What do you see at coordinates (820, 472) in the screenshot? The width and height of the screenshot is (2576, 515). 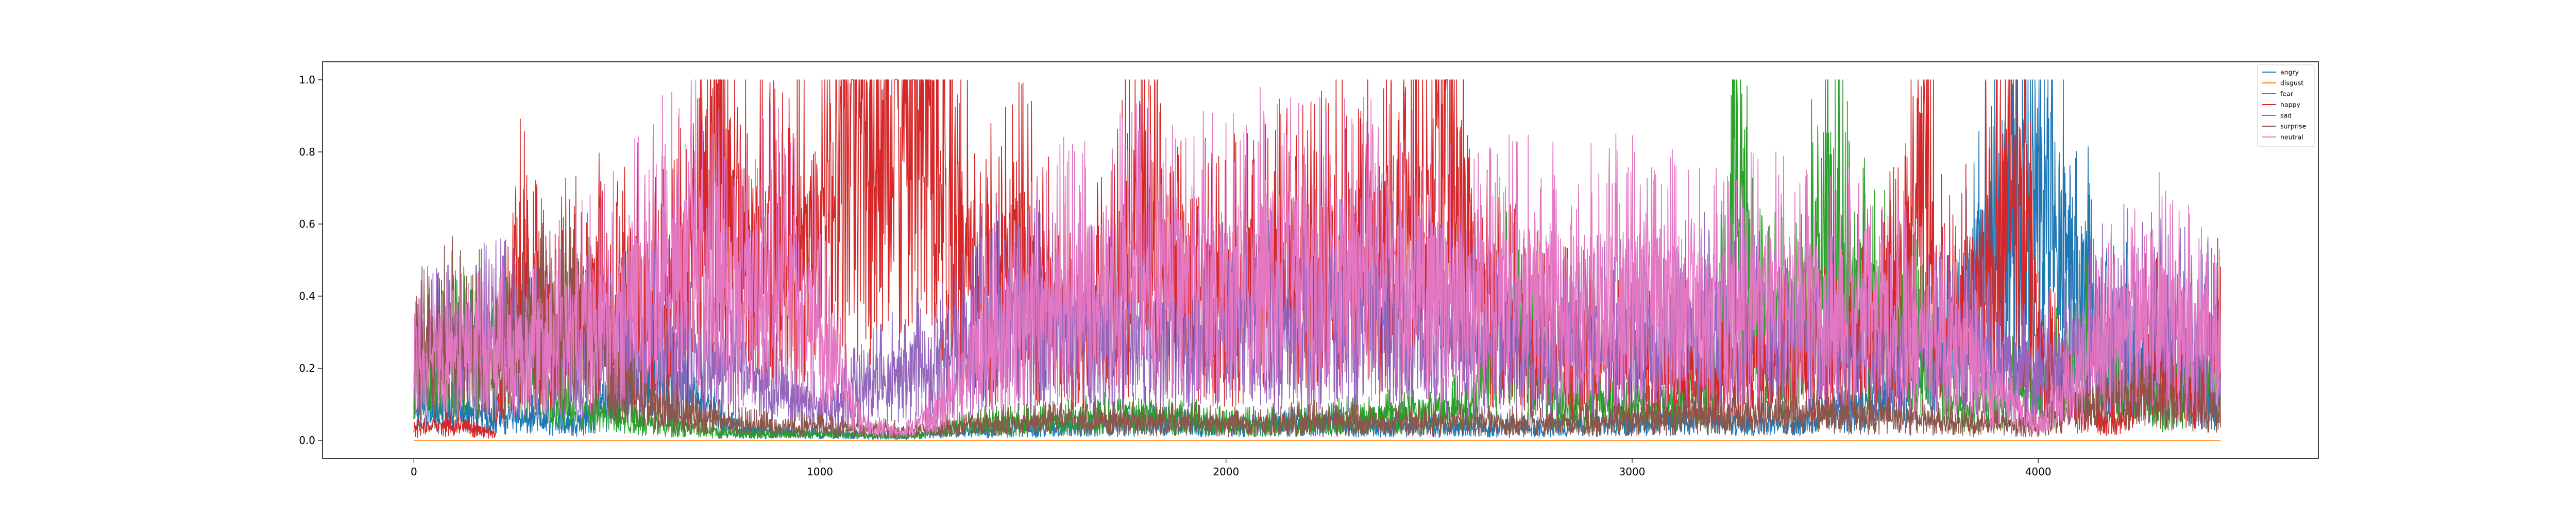 I see `x-tick-label: 1000` at bounding box center [820, 472].